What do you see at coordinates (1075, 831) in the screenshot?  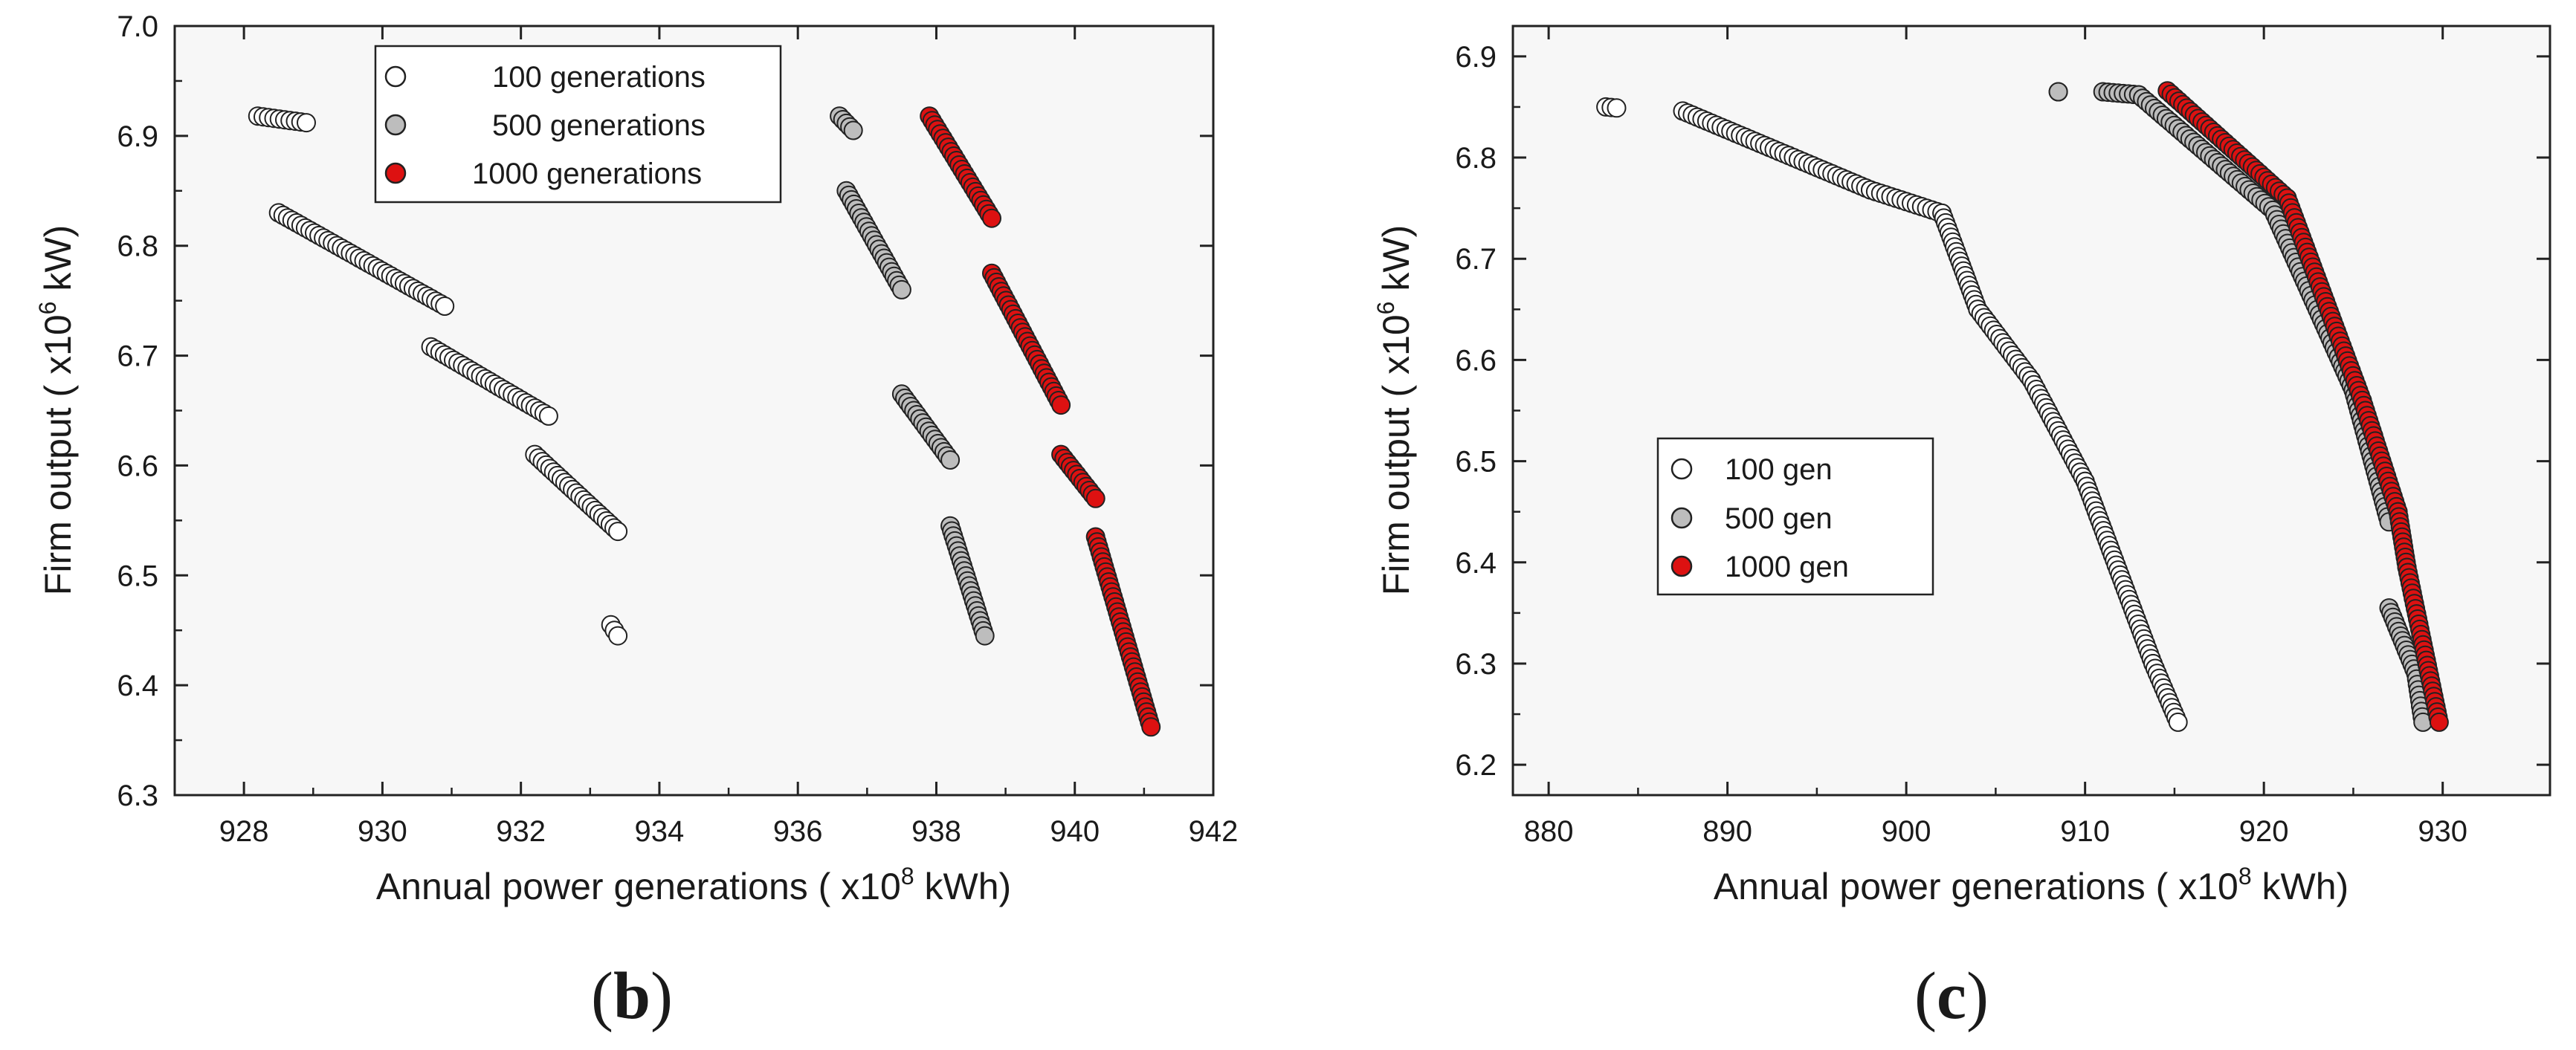 I see `x-tick-label: 940` at bounding box center [1075, 831].